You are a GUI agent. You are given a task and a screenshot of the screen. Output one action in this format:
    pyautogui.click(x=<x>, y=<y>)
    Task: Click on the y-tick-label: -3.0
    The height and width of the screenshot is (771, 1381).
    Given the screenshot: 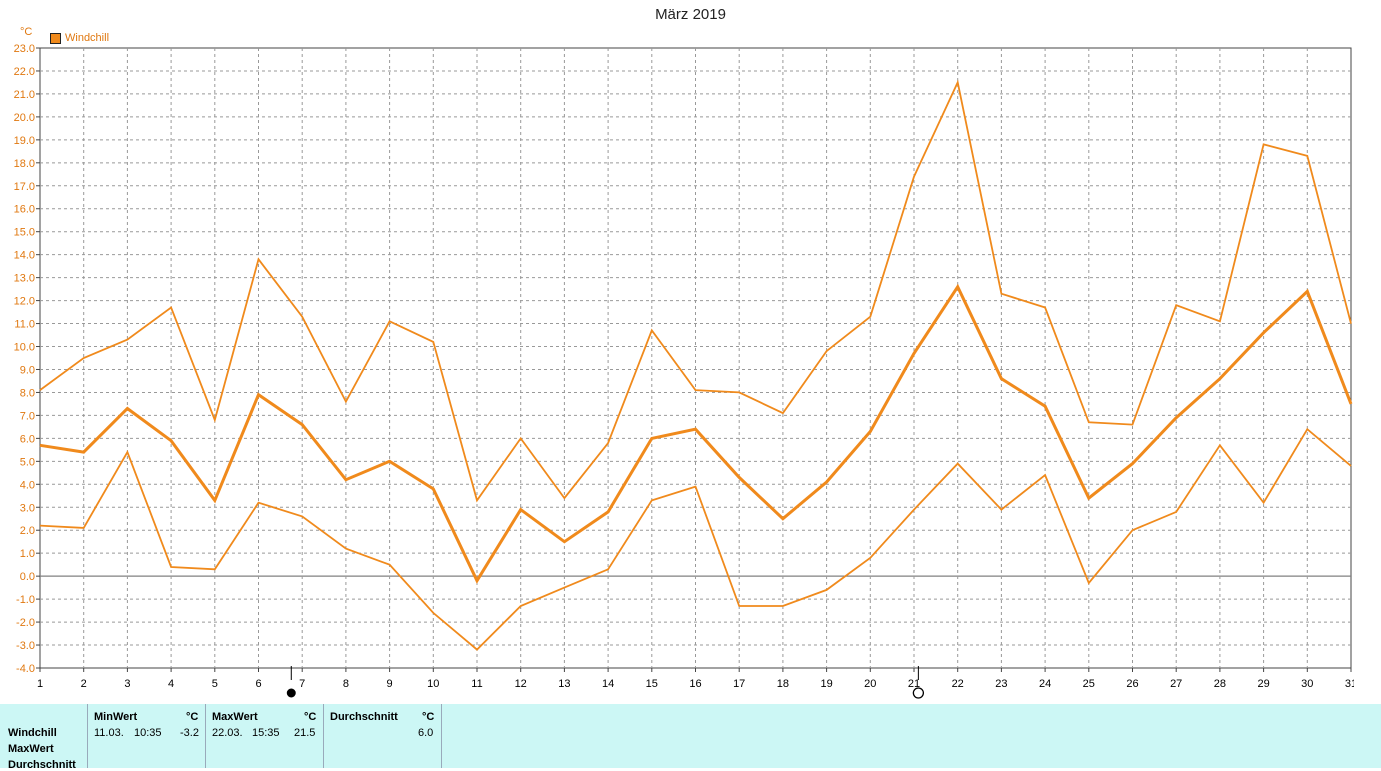 What is the action you would take?
    pyautogui.click(x=25, y=646)
    